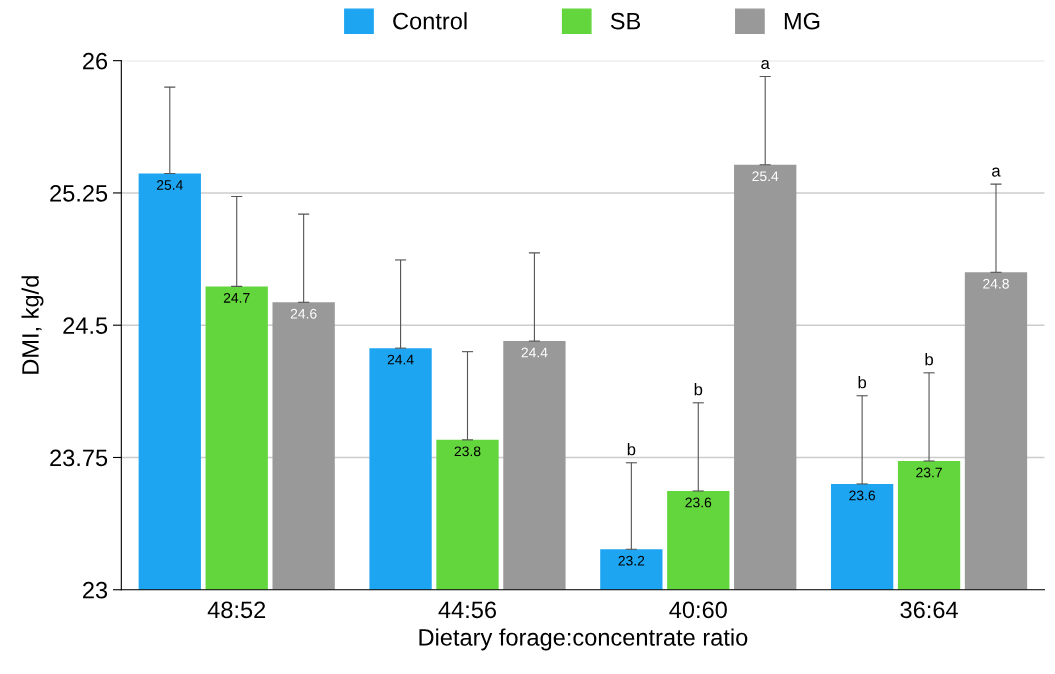  Describe the element at coordinates (583, 639) in the screenshot. I see `x-axis-title: Dietary forage:concentrate ratio` at that location.